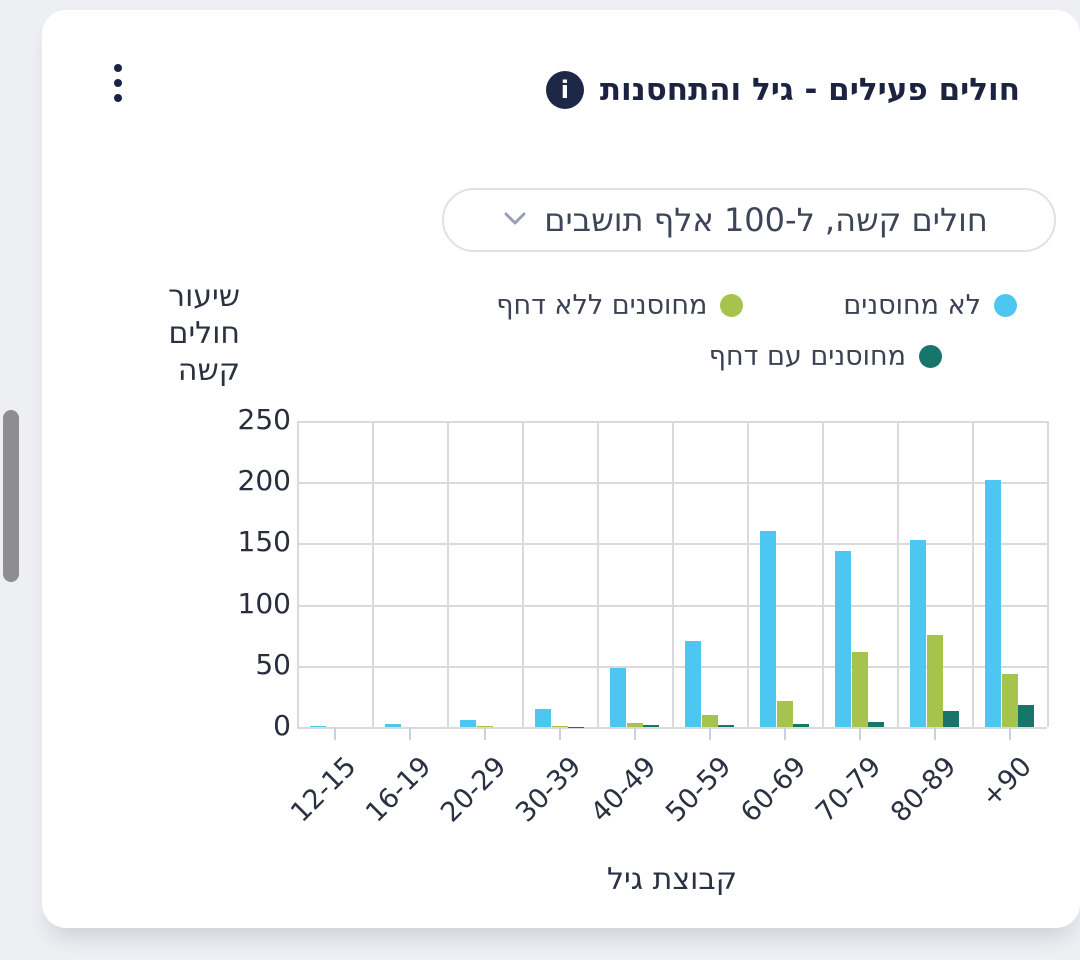 Image resolution: width=1080 pixels, height=960 pixels. What do you see at coordinates (672, 879) in the screenshot?
I see `x-axis-title: קבוצת גיל` at bounding box center [672, 879].